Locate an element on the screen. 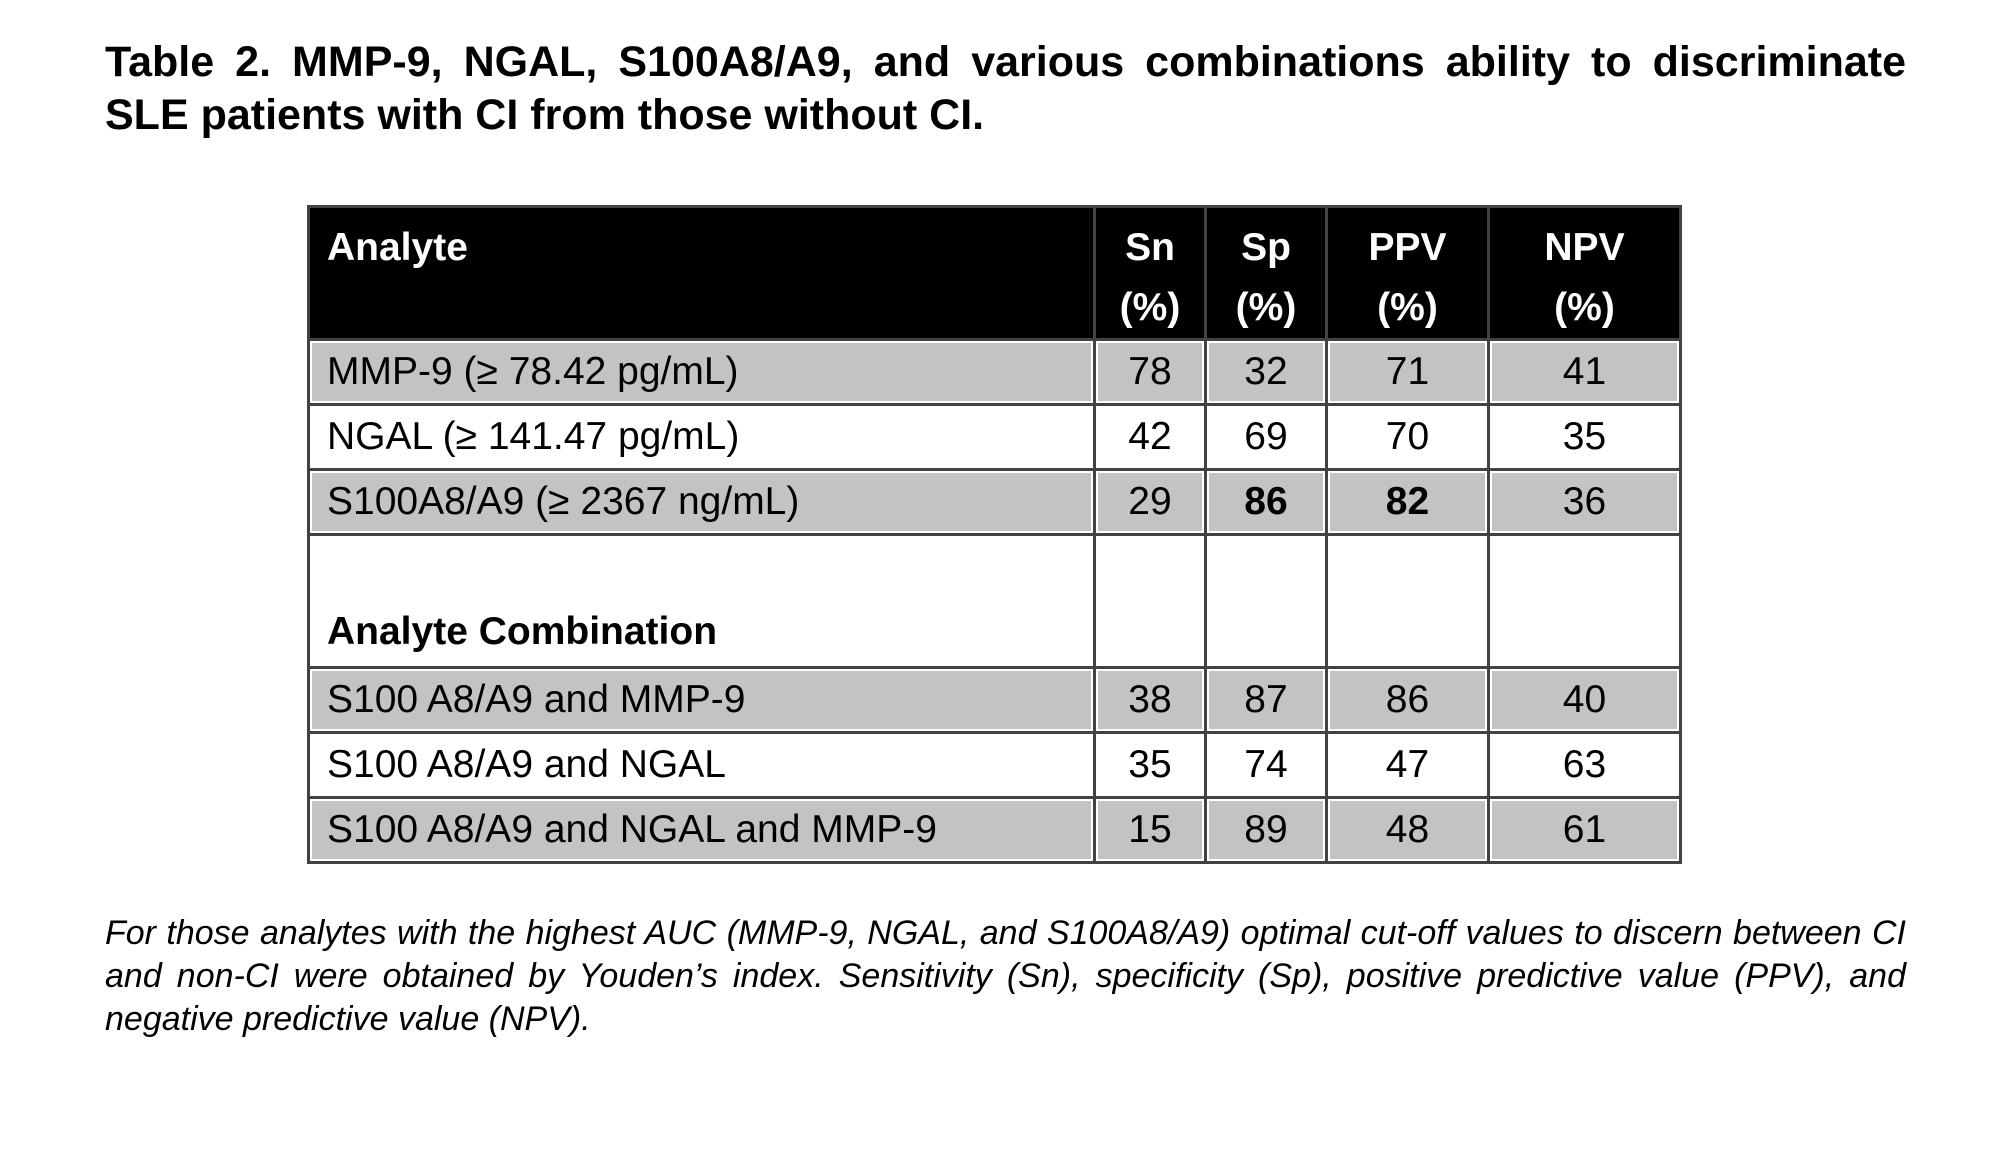 The width and height of the screenshot is (2000, 1157). column-header-npv: NPV (%) is located at coordinates (1584, 273).